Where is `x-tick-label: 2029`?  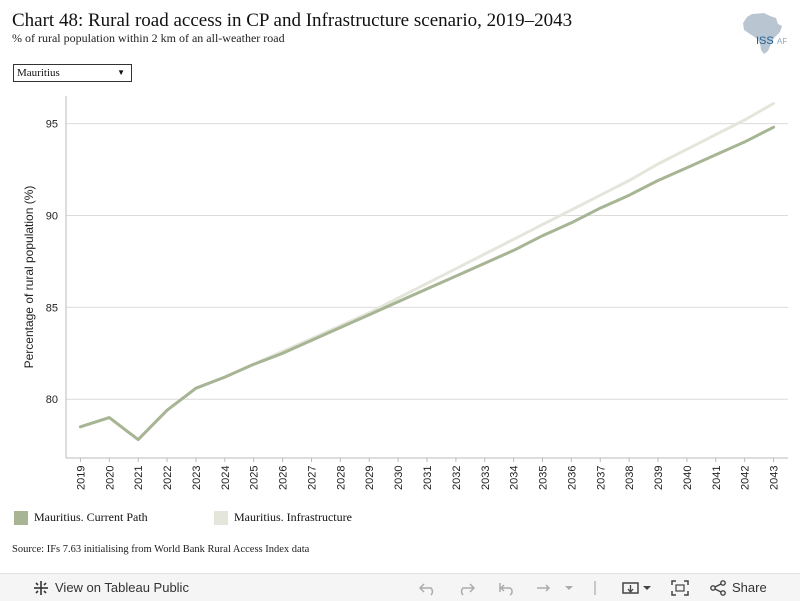
x-tick-label: 2029 is located at coordinates (370, 478).